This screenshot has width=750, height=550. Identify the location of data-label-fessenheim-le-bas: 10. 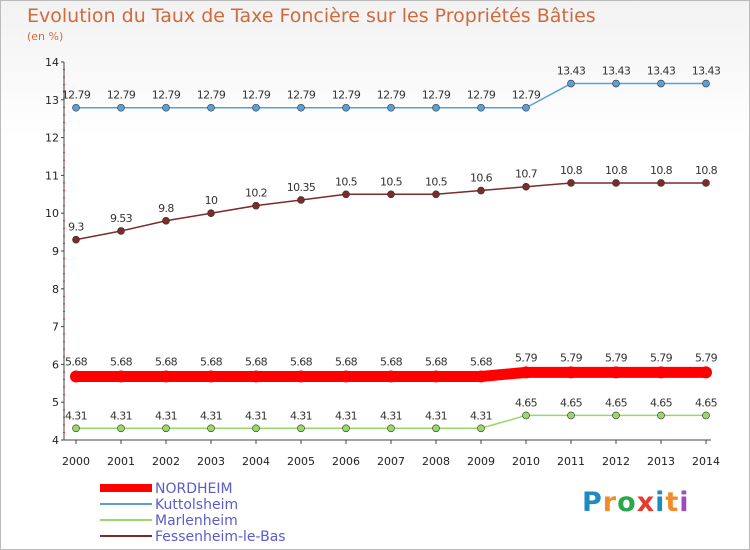
(211, 200).